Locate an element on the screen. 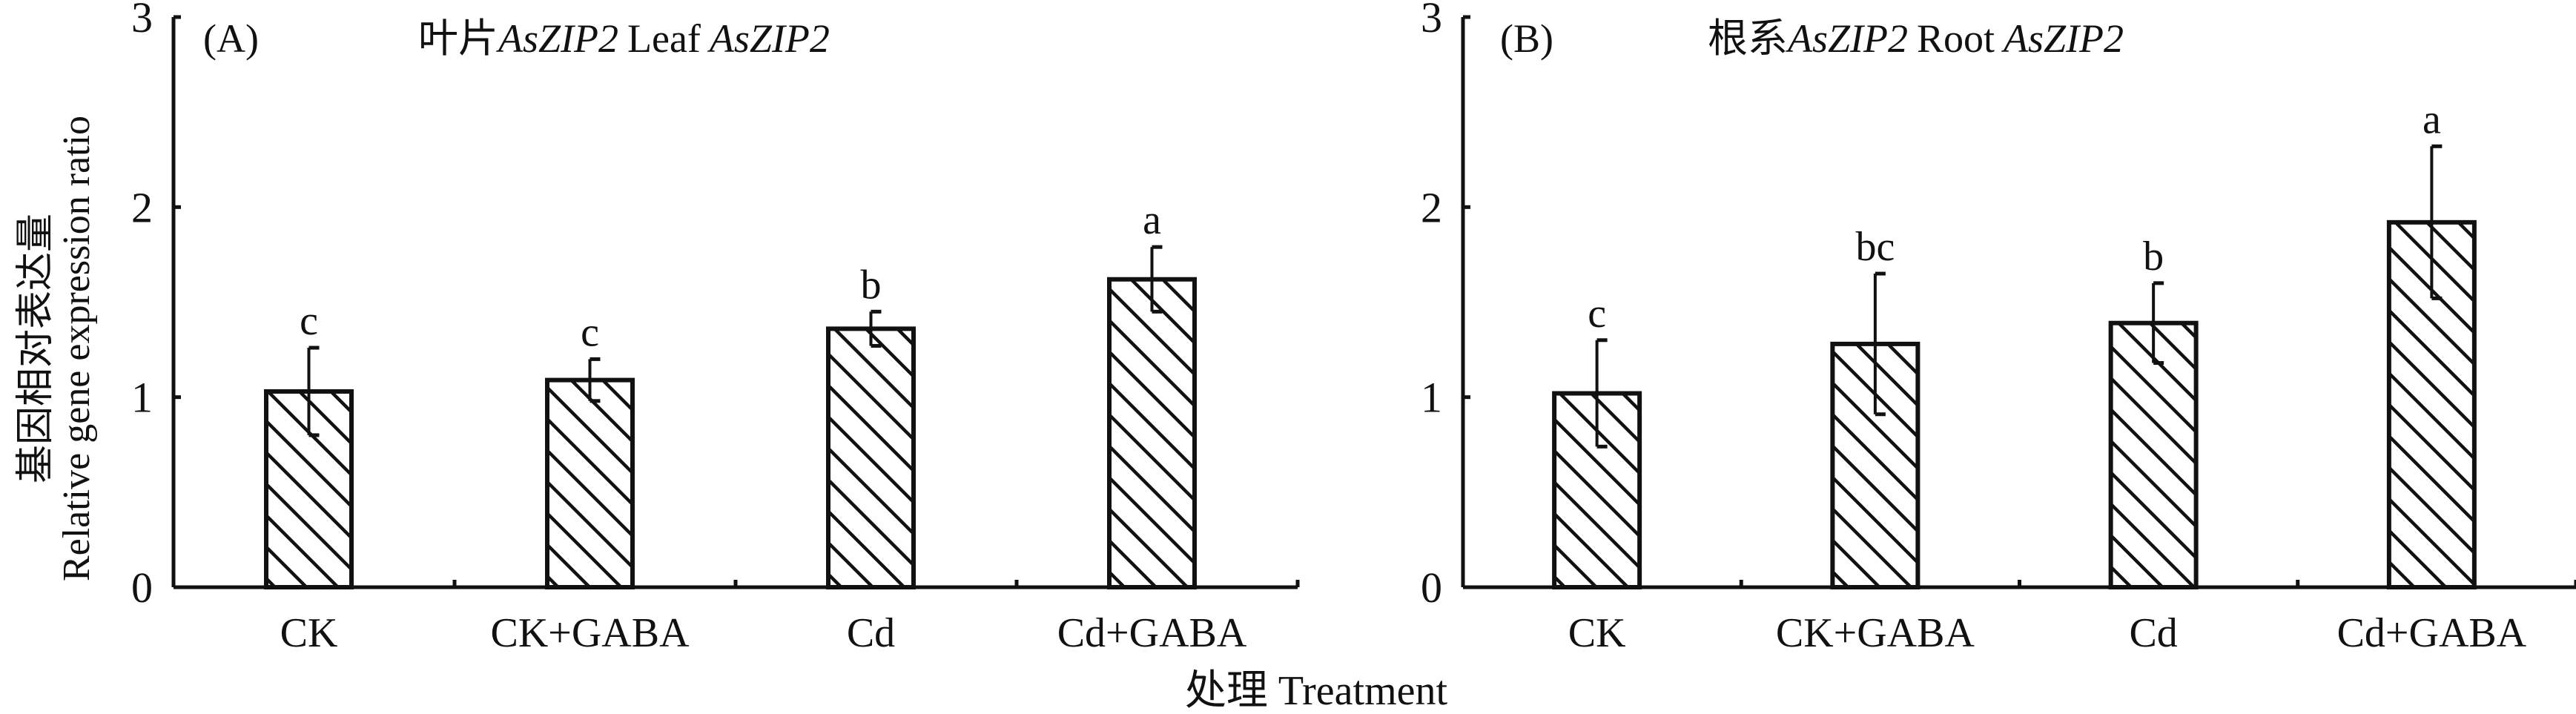 Image resolution: width=2576 pixels, height=714 pixels. y-axis-label-cn: 基因相对表达量 is located at coordinates (36, 348).